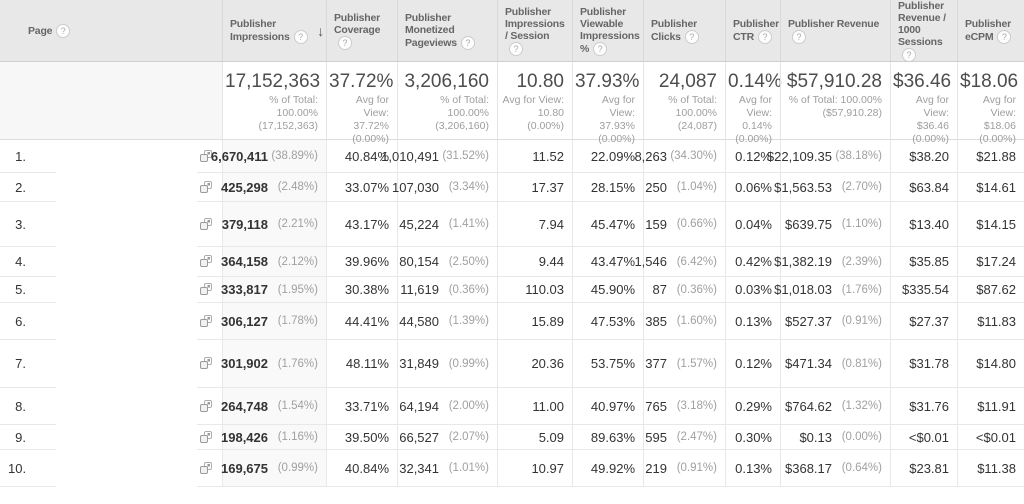  I want to click on totals-subtext: Avg for View: 0.14% (0.00%), so click(753, 119).